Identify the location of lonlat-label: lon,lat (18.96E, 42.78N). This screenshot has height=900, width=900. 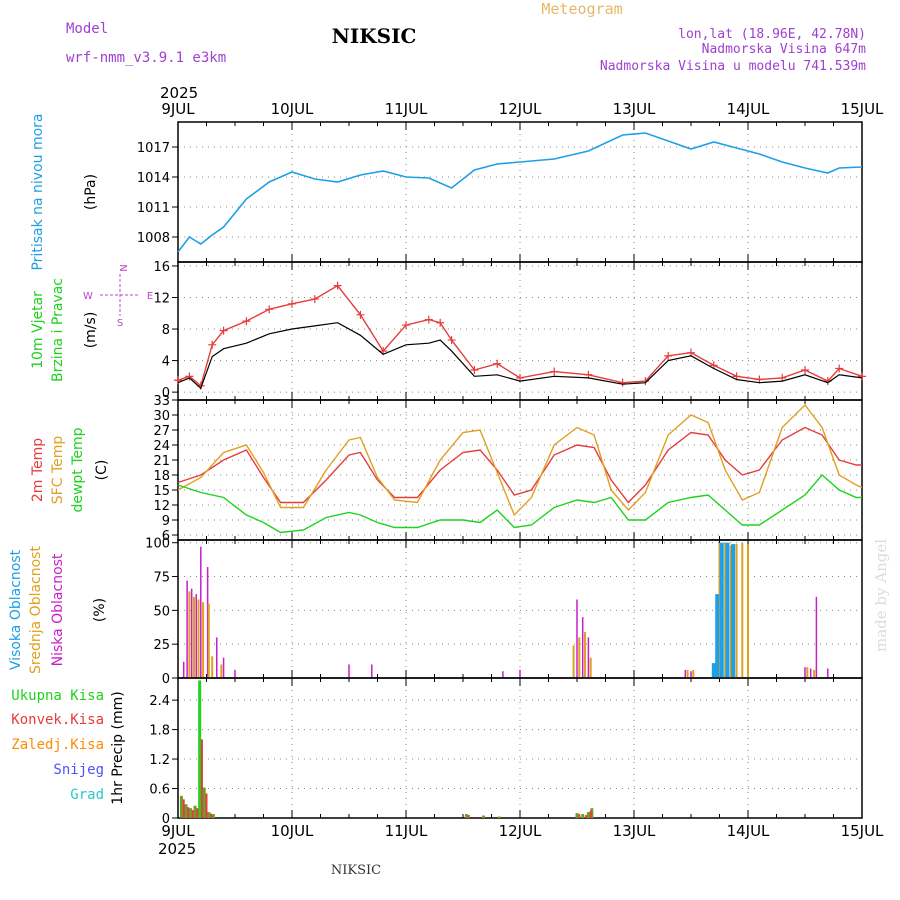
(772, 34).